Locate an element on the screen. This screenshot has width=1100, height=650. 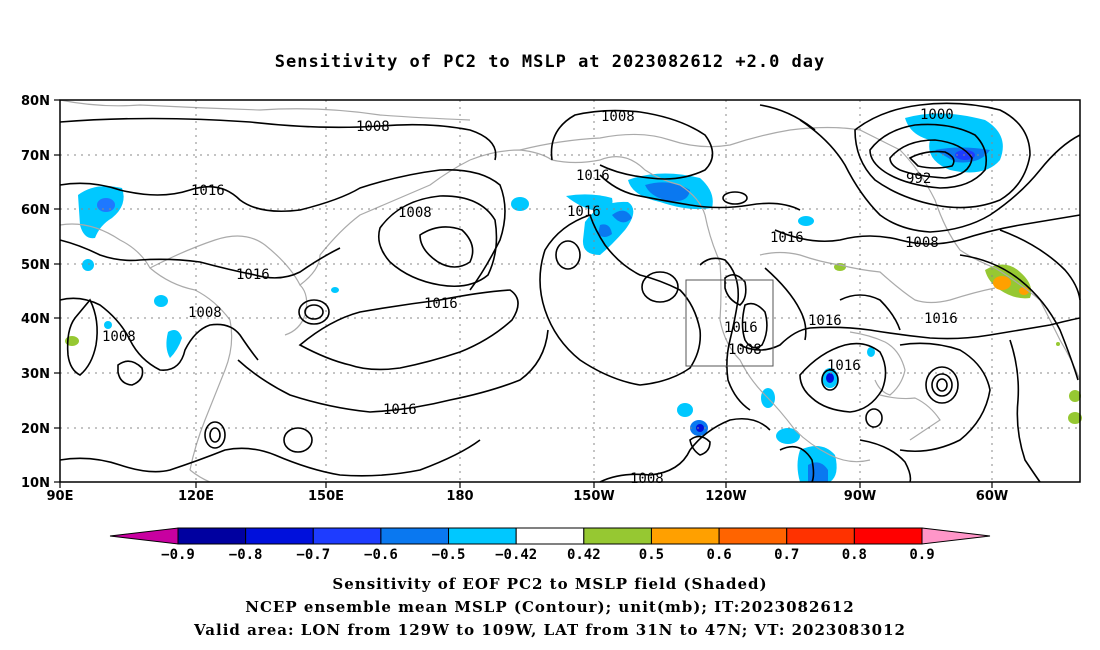
lon-tick-label: 180 is located at coordinates (459, 496).